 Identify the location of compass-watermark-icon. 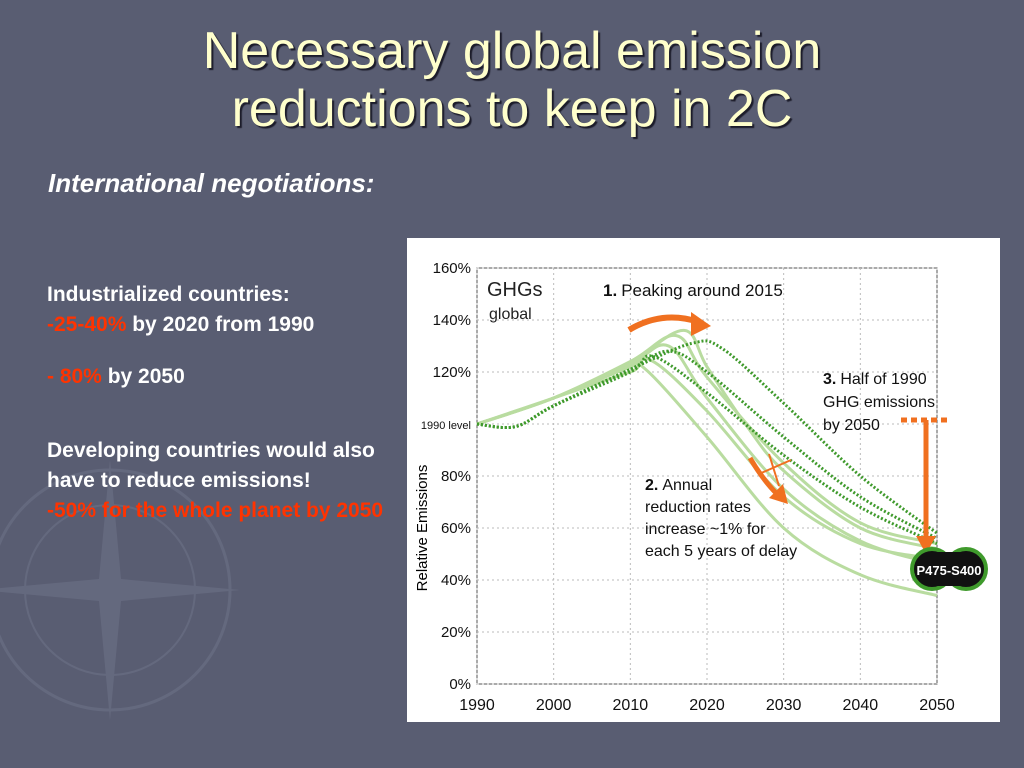
(120, 590).